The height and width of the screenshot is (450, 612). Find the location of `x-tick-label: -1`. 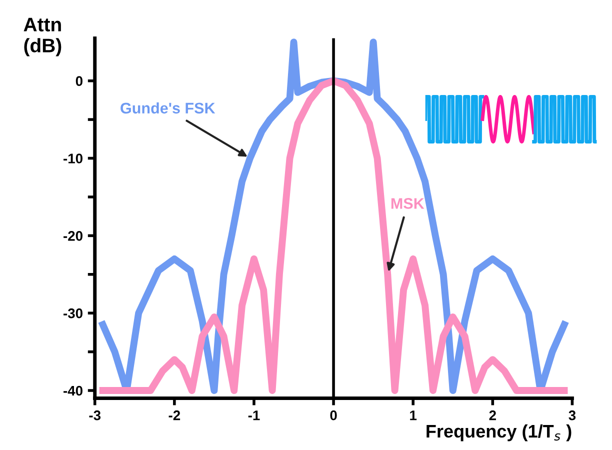

x-tick-label: -1 is located at coordinates (254, 415).